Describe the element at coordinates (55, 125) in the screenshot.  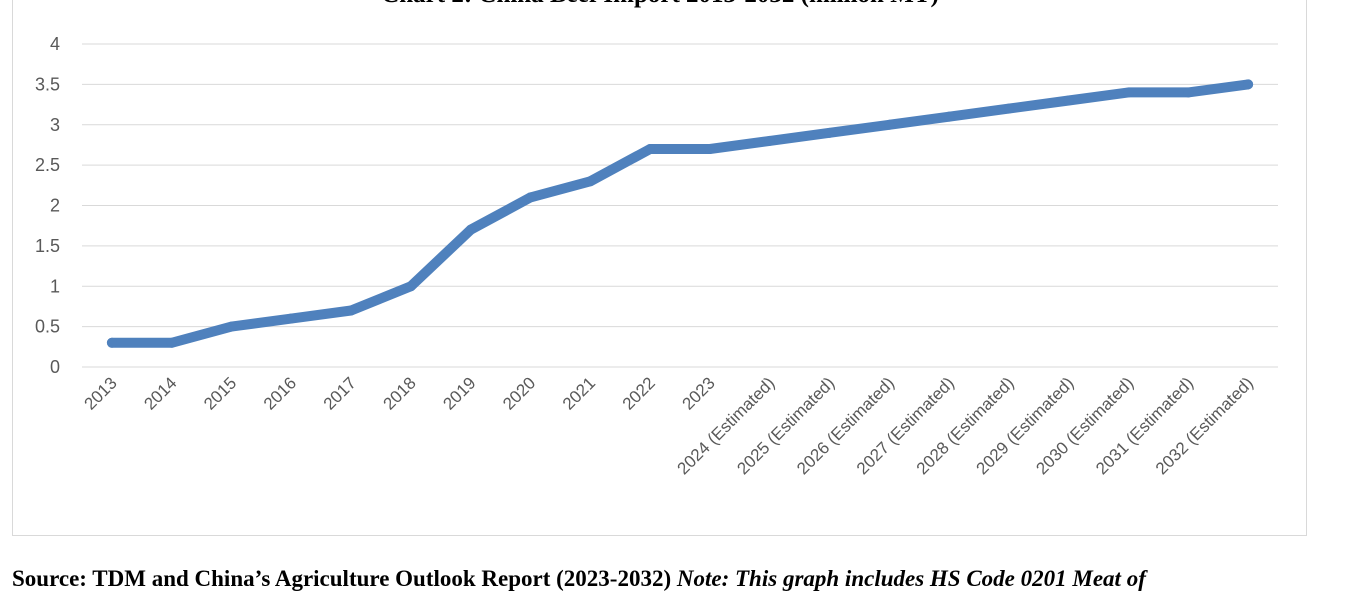
I see `y-tick-label: 3` at that location.